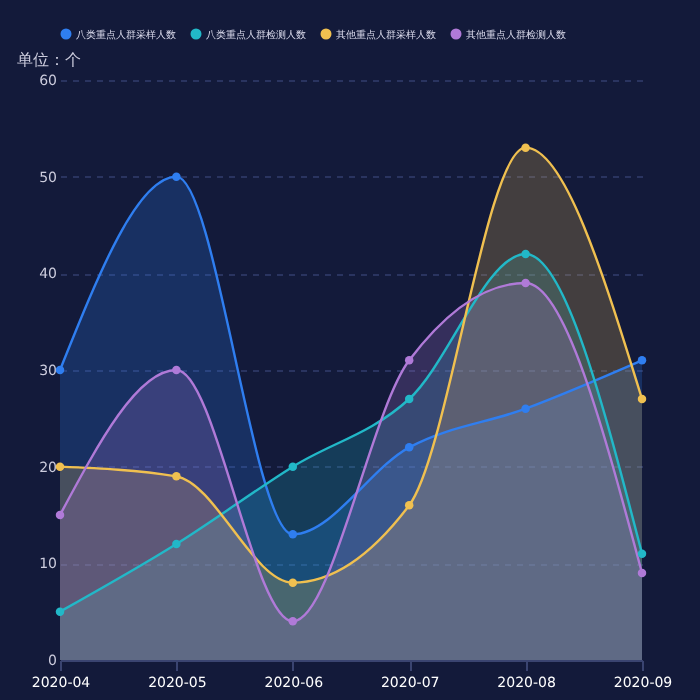 The width and height of the screenshot is (700, 700). Describe the element at coordinates (49, 60) in the screenshot. I see `y-axis-title: 单位：个` at that location.